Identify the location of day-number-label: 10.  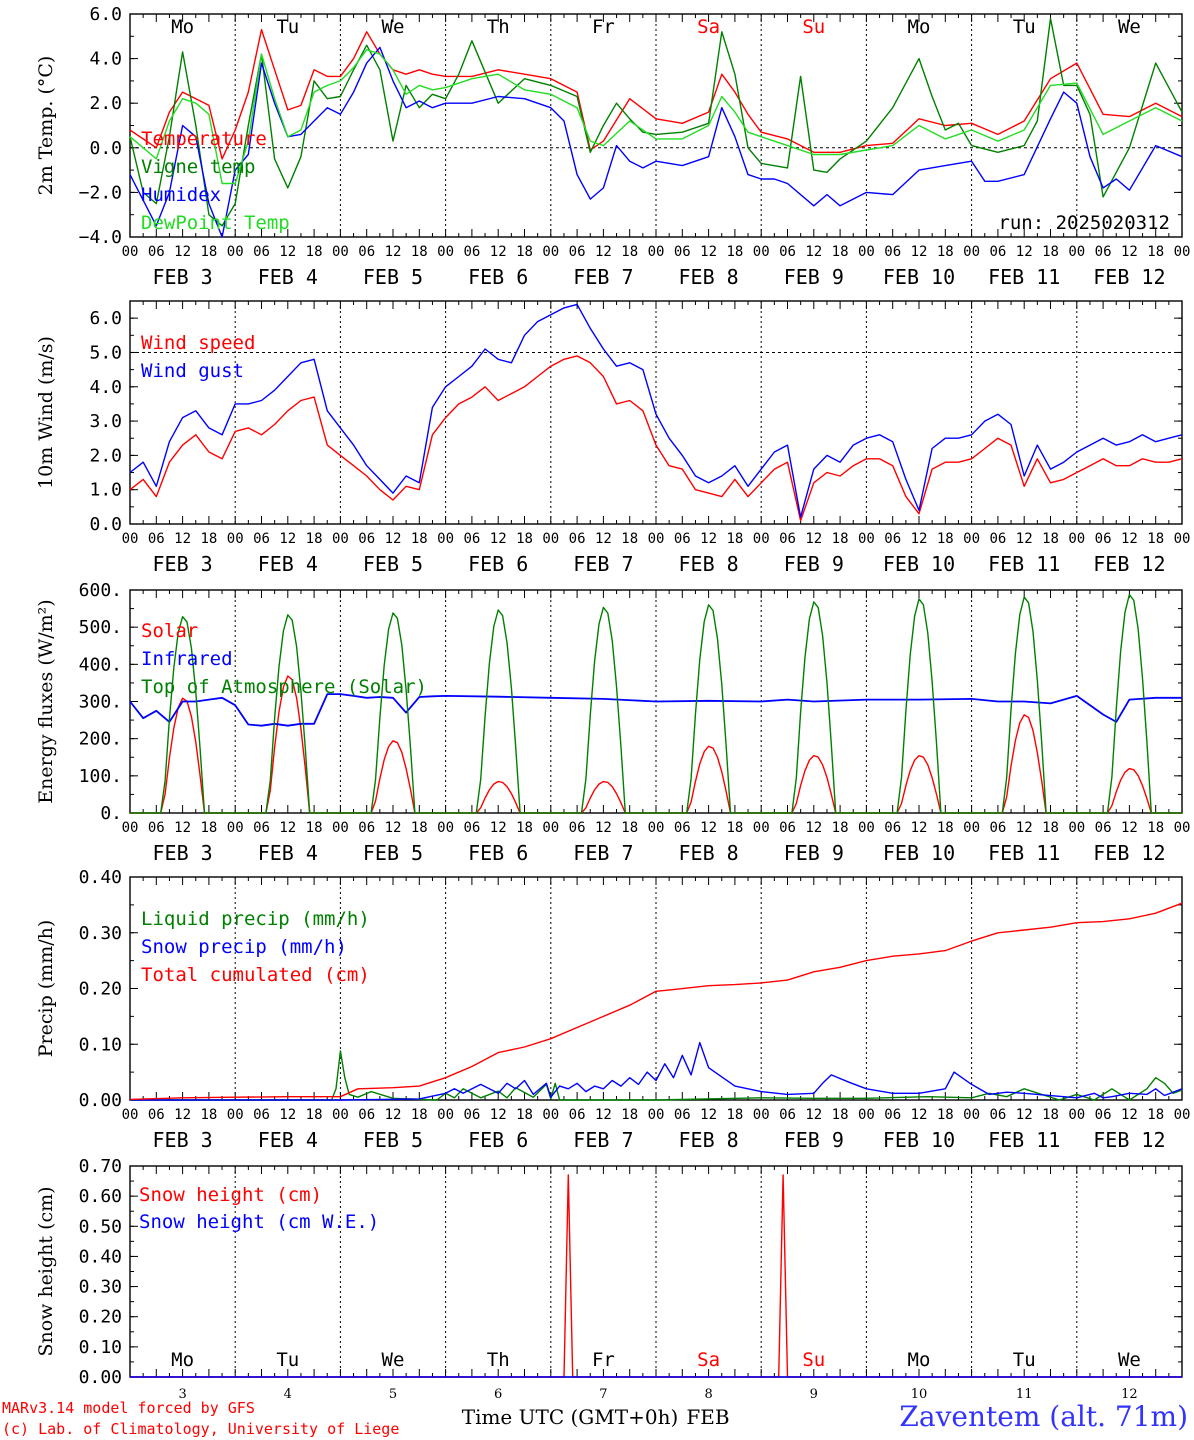
(919, 1394).